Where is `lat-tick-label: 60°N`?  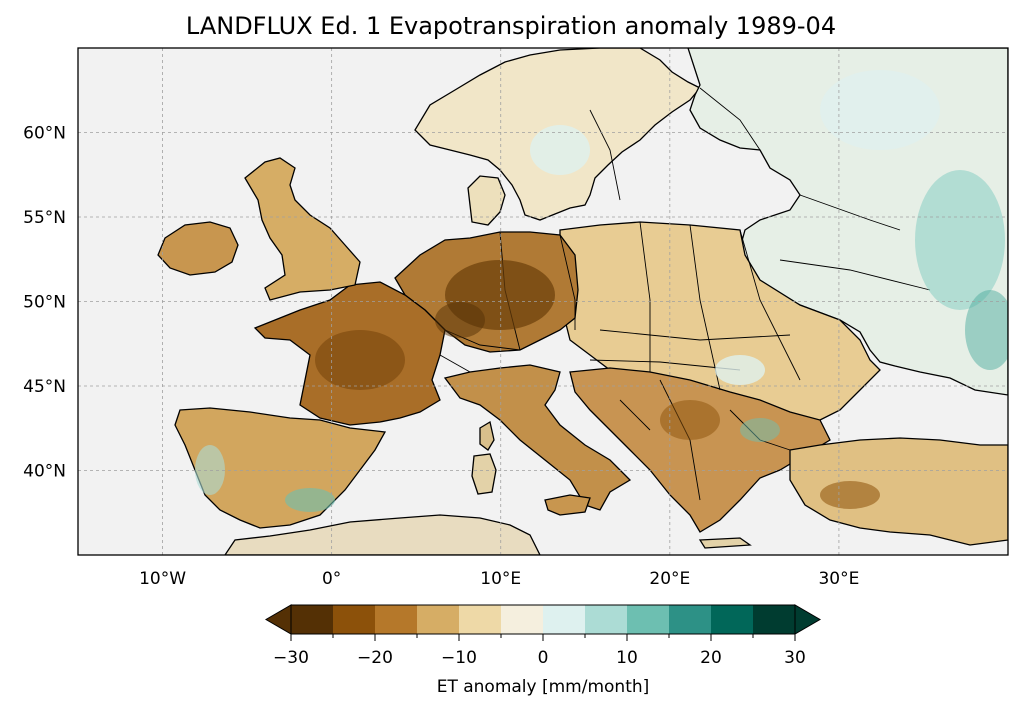
lat-tick-label: 60°N is located at coordinates (44, 134).